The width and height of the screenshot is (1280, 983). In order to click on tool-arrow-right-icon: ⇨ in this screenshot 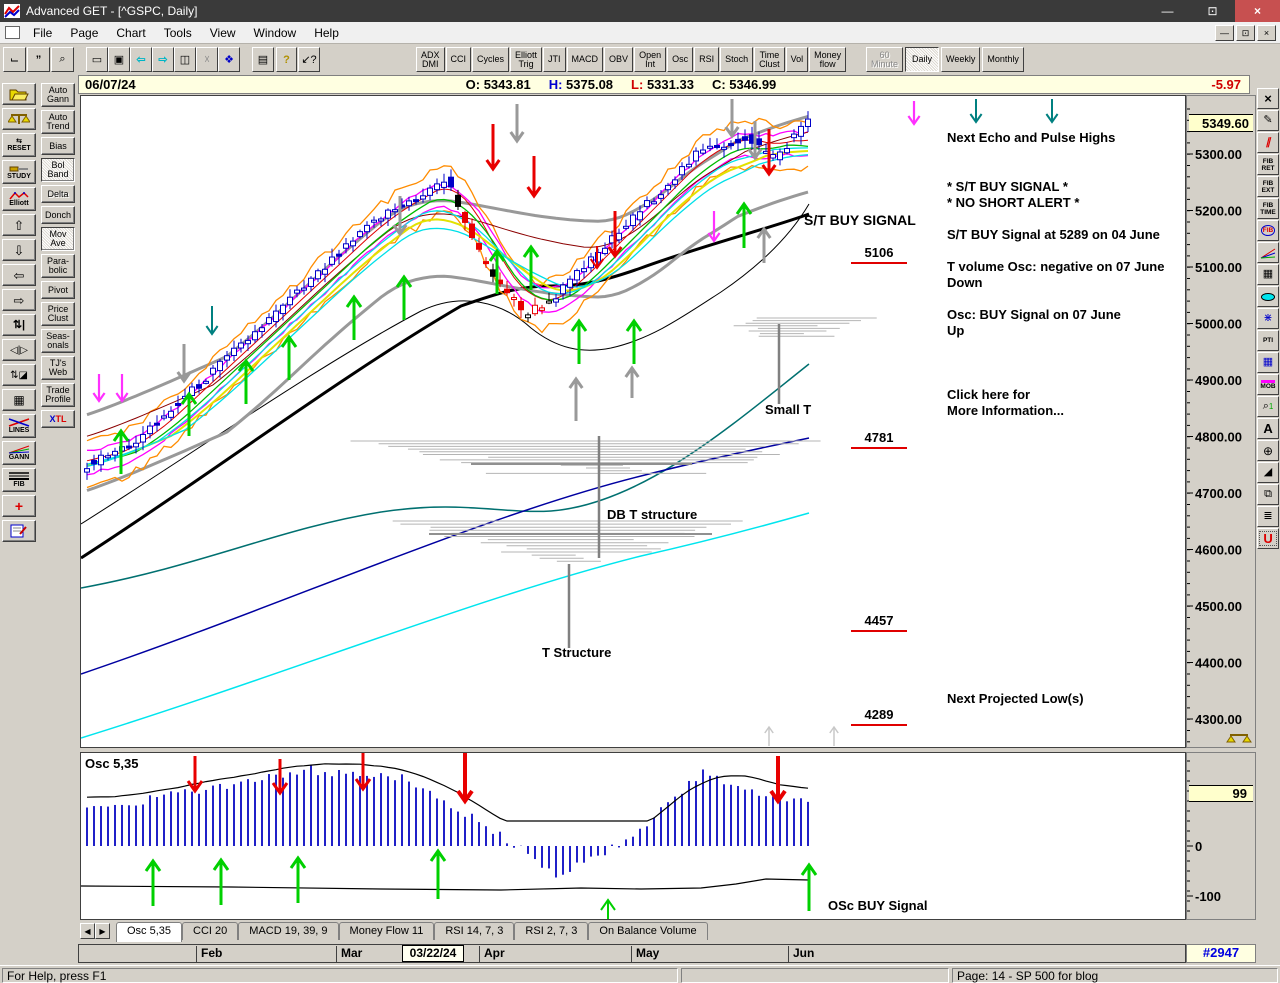, I will do `click(19, 300)`.